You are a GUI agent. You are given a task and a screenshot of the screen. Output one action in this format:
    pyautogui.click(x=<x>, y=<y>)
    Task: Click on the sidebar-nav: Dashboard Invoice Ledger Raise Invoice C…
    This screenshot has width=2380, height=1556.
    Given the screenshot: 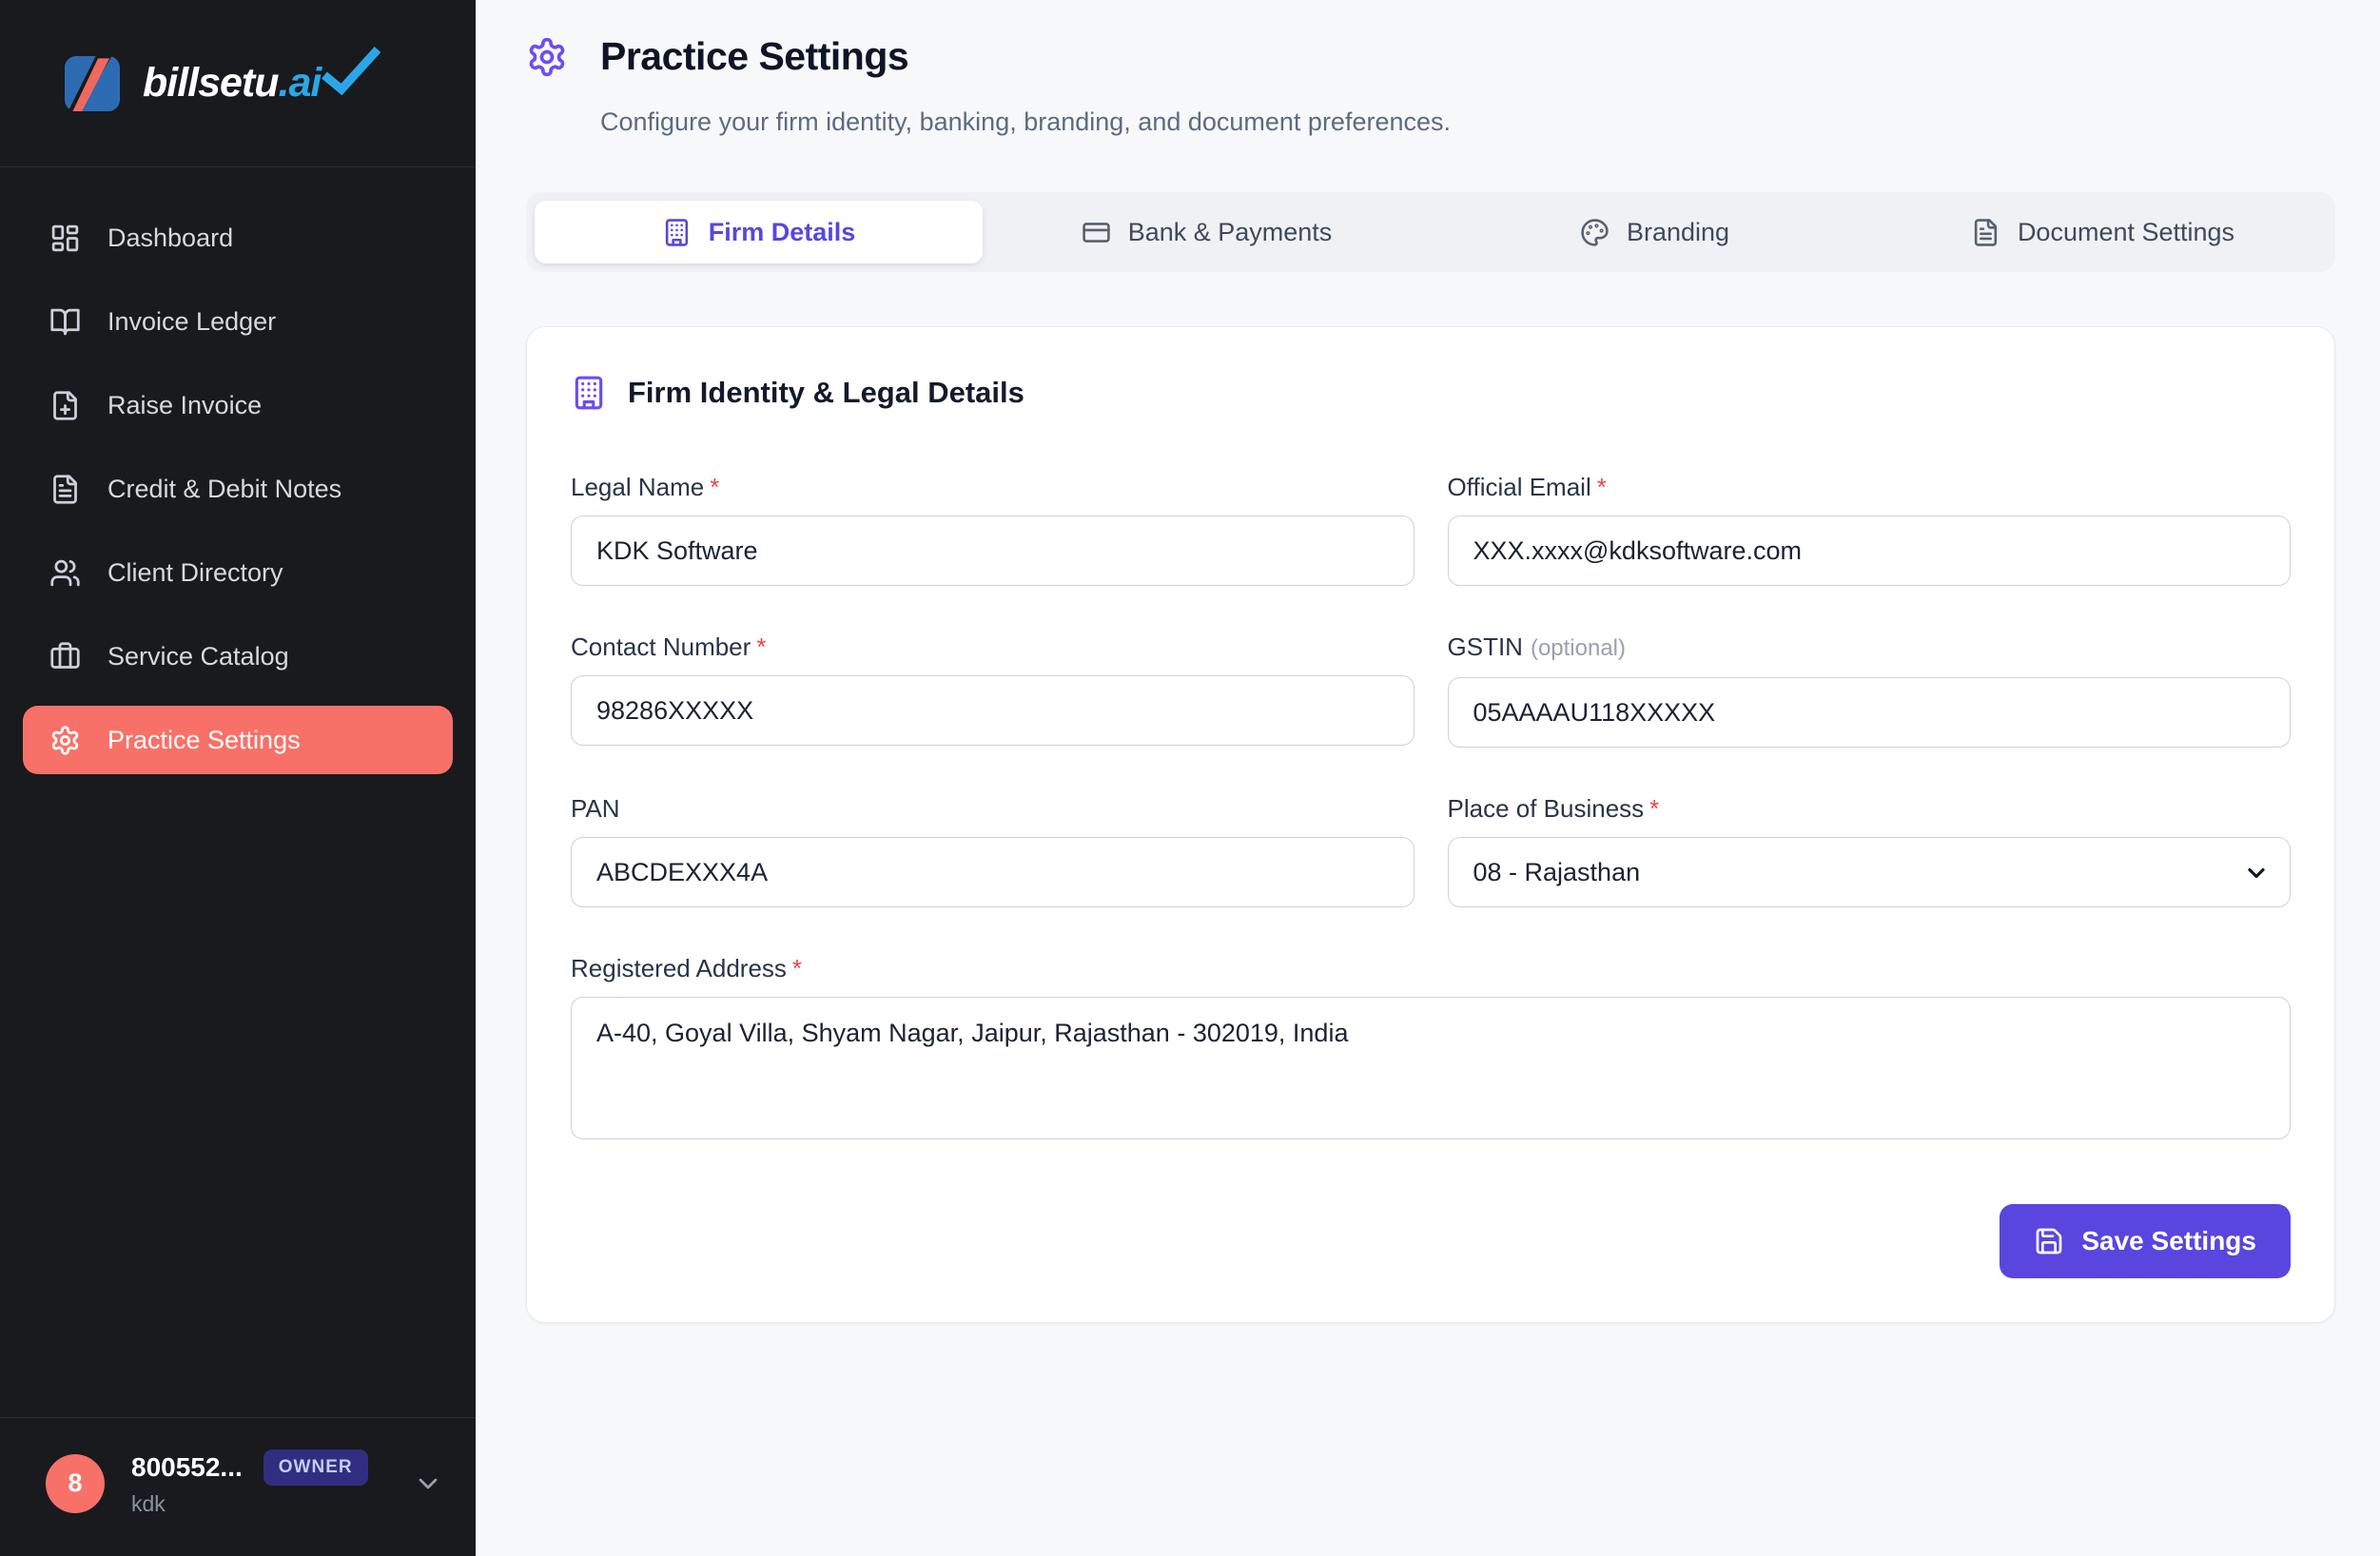 What is the action you would take?
    pyautogui.click(x=238, y=478)
    